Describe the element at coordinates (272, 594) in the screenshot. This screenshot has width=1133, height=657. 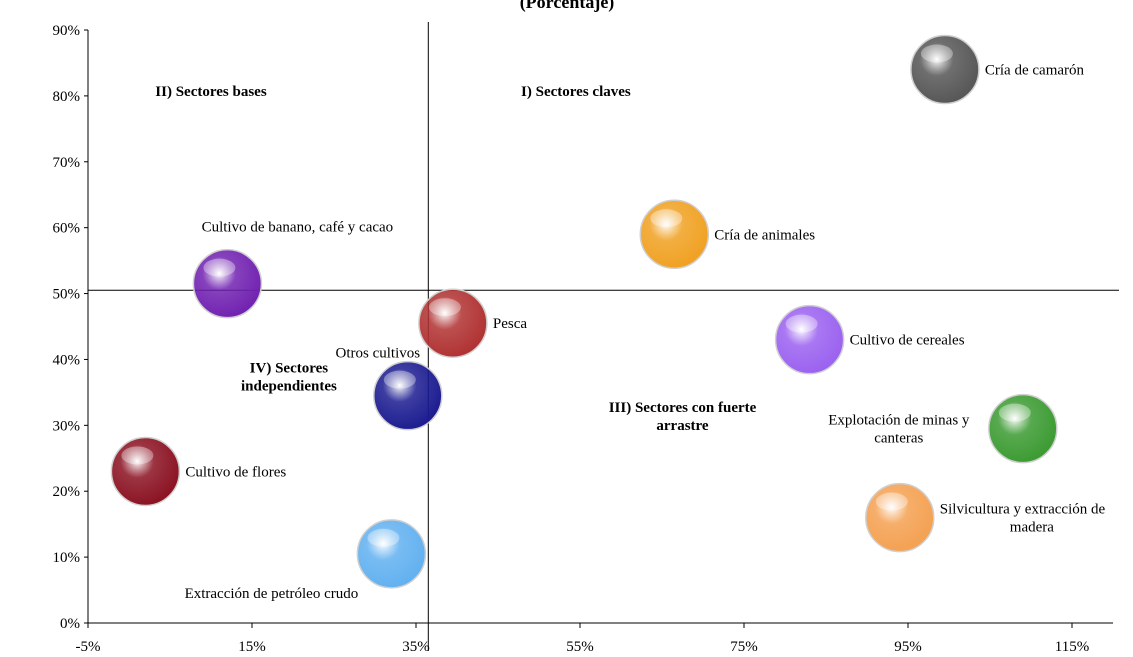
I see `bubble-label: Extracción de petróleo crudo` at that location.